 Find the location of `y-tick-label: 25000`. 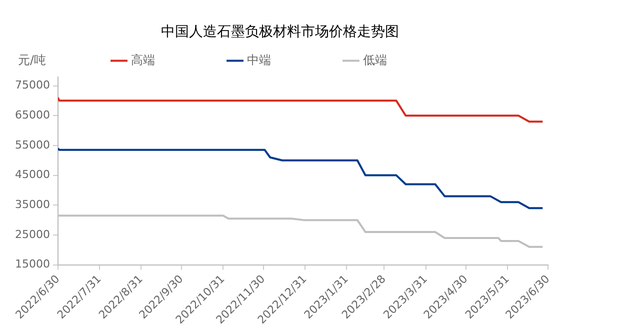

y-tick-label: 25000 is located at coordinates (32, 234).